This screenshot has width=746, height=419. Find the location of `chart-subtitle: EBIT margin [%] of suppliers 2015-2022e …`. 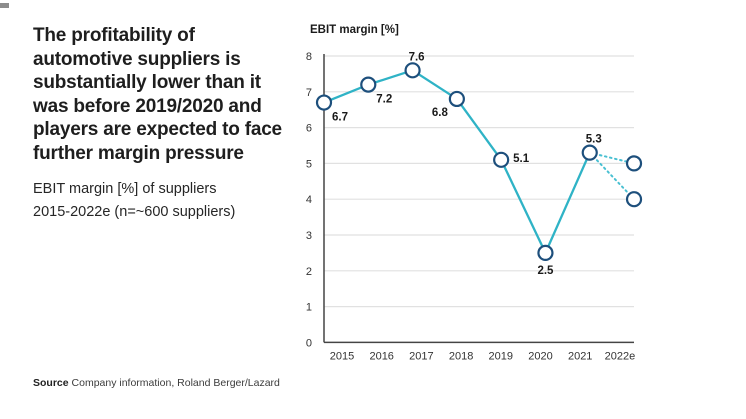

chart-subtitle: EBIT margin [%] of suppliers 2015-2022e … is located at coordinates (162, 201).